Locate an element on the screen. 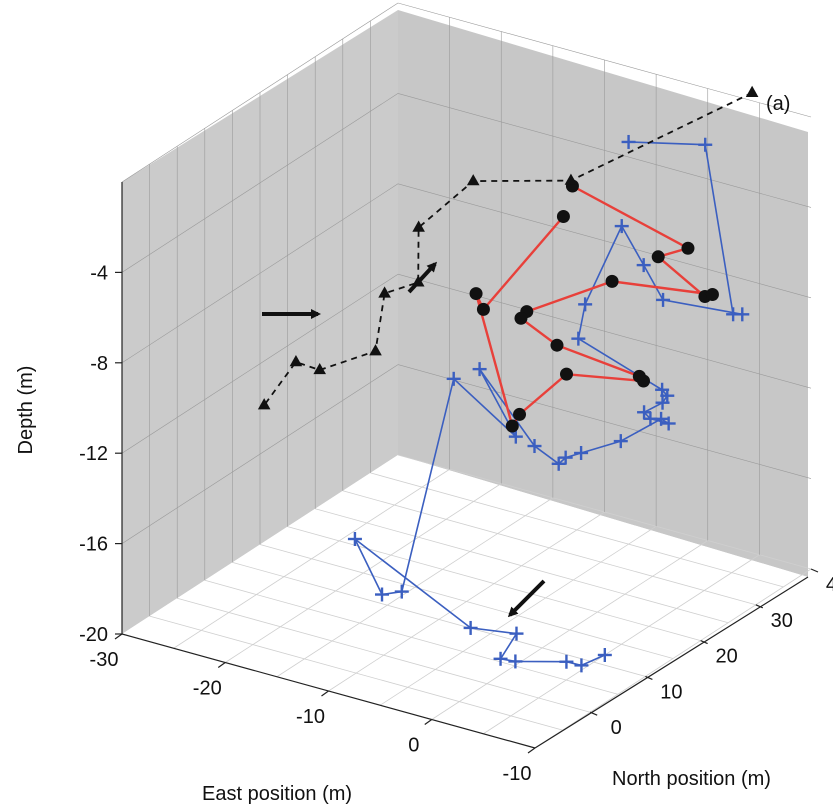 This screenshot has width=833, height=808. x-tick-label: 0 is located at coordinates (413, 746).